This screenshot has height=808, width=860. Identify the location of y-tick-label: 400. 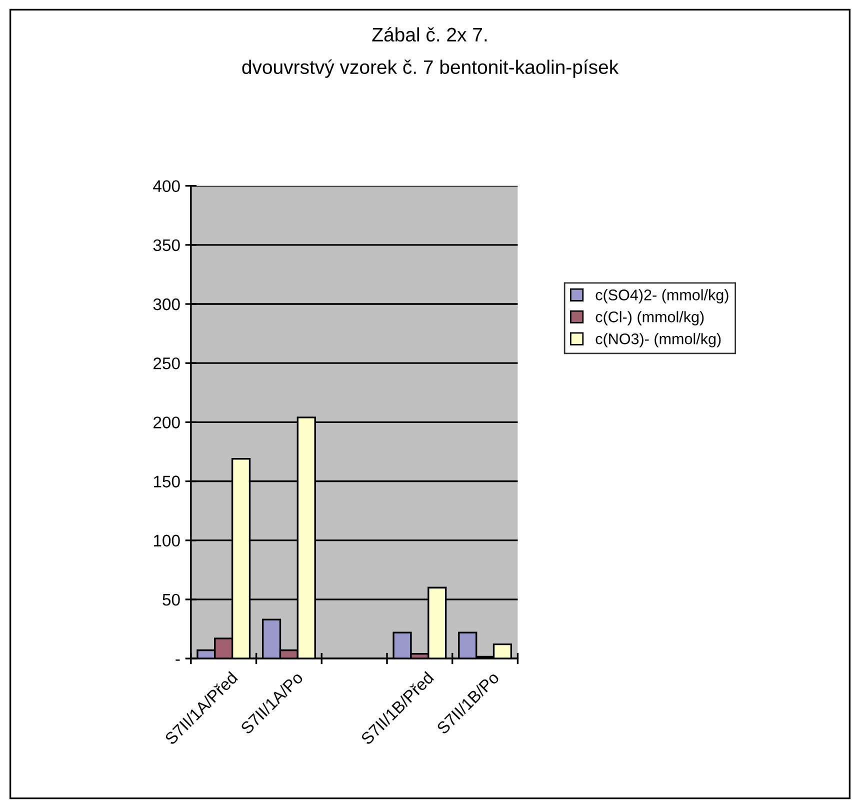
(166, 186).